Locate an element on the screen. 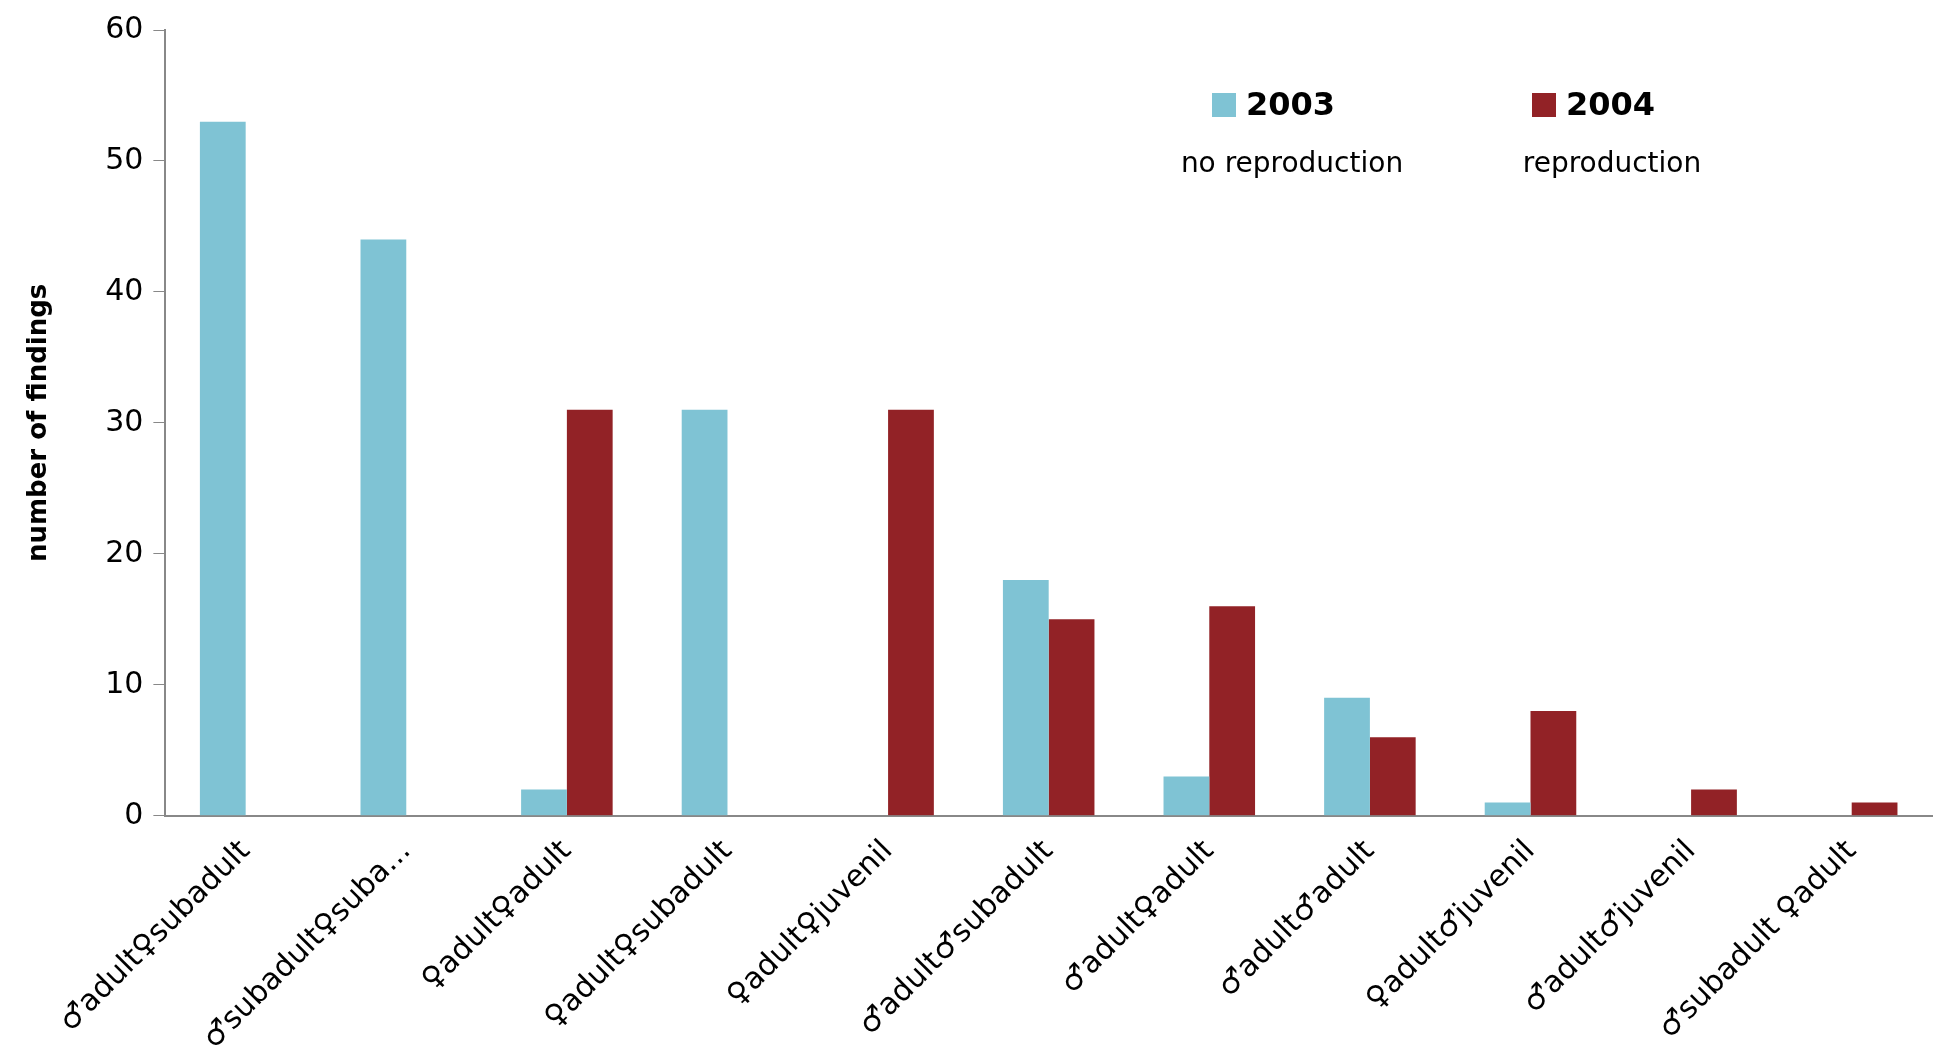 The height and width of the screenshot is (1061, 1942). annotation: no reproduction is located at coordinates (1292, 163).